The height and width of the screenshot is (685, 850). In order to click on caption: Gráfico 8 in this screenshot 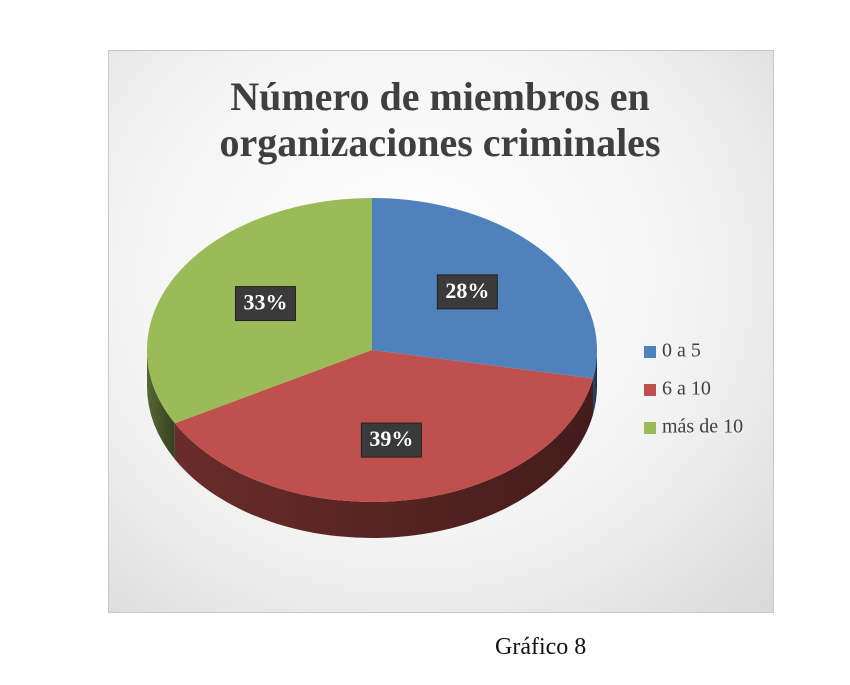, I will do `click(541, 647)`.